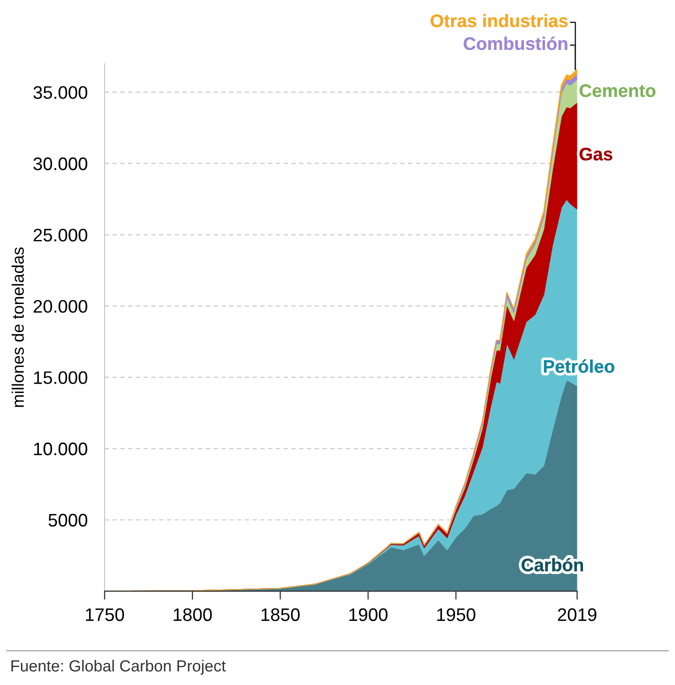 This screenshot has height=685, width=675. What do you see at coordinates (118, 667) in the screenshot?
I see `source-note: Fuente: Global Carbon Project` at bounding box center [118, 667].